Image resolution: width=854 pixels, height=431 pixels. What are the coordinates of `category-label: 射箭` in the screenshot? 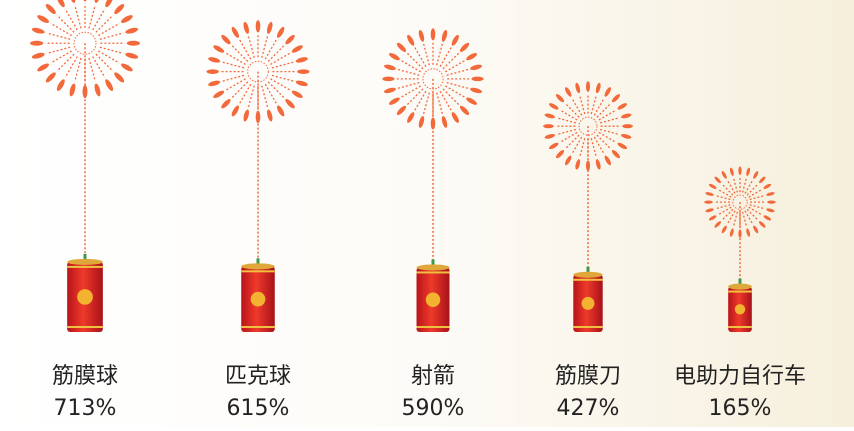 It's located at (433, 376).